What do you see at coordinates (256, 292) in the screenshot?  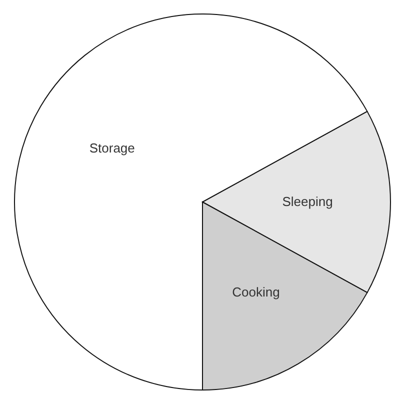 I see `slice-label: Cooking` at bounding box center [256, 292].